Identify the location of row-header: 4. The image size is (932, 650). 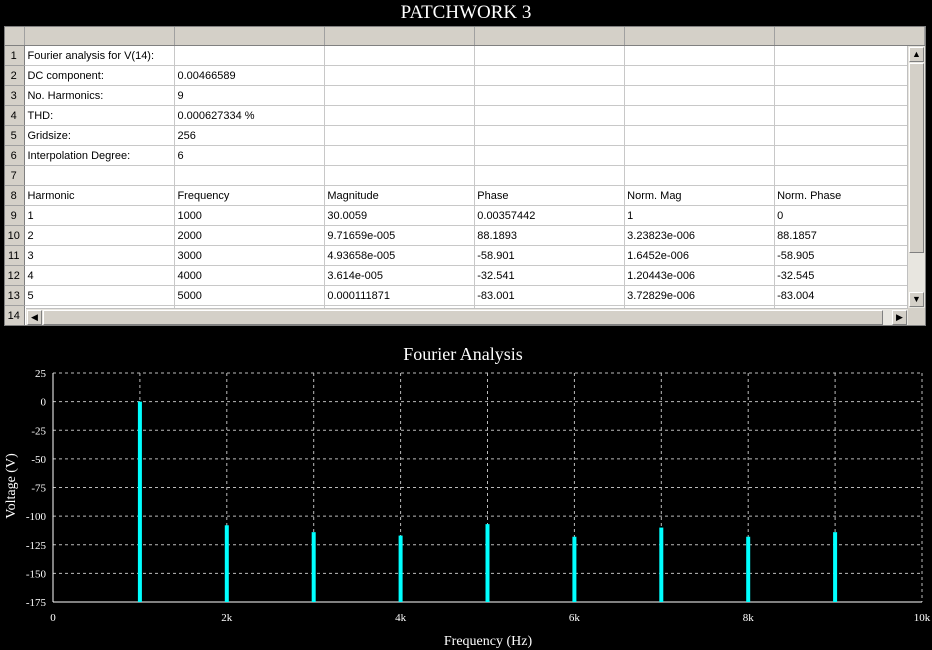
(15, 115).